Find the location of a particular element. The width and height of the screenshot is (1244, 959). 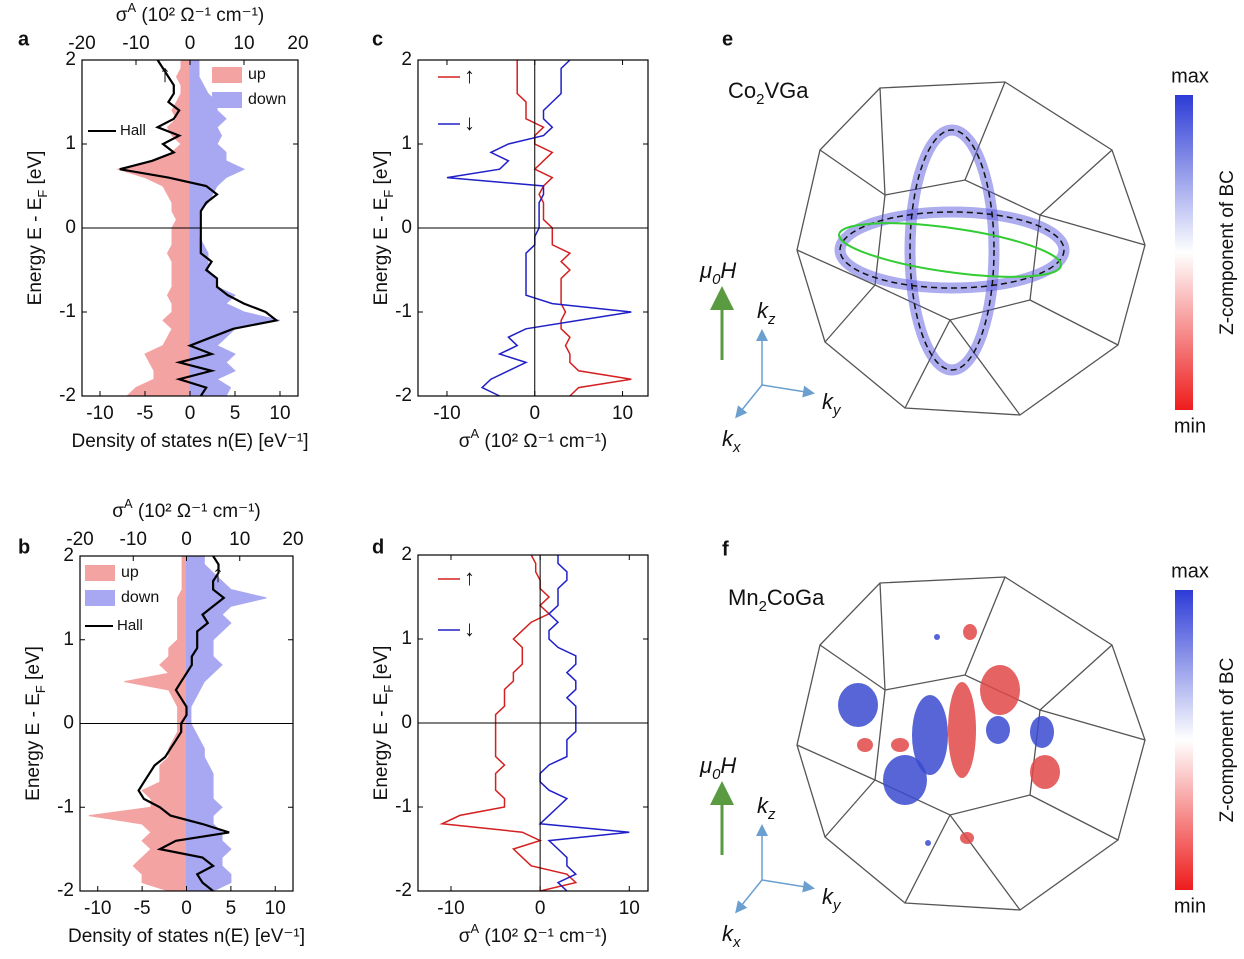

colorbar-min: min is located at coordinates (1190, 906).